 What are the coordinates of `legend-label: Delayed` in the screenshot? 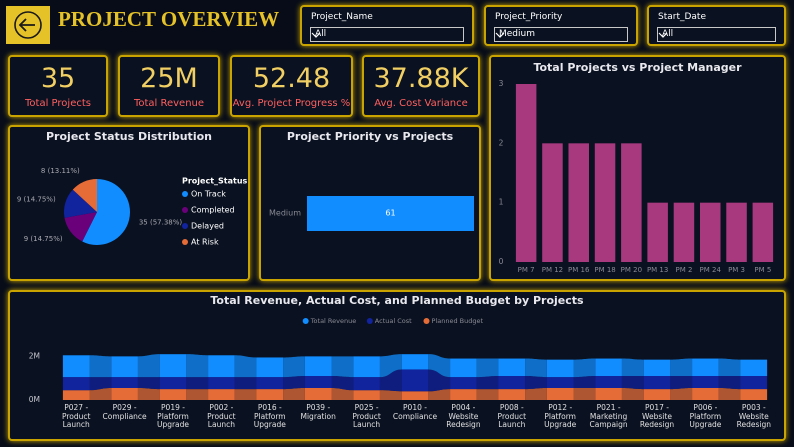 It's located at (207, 226).